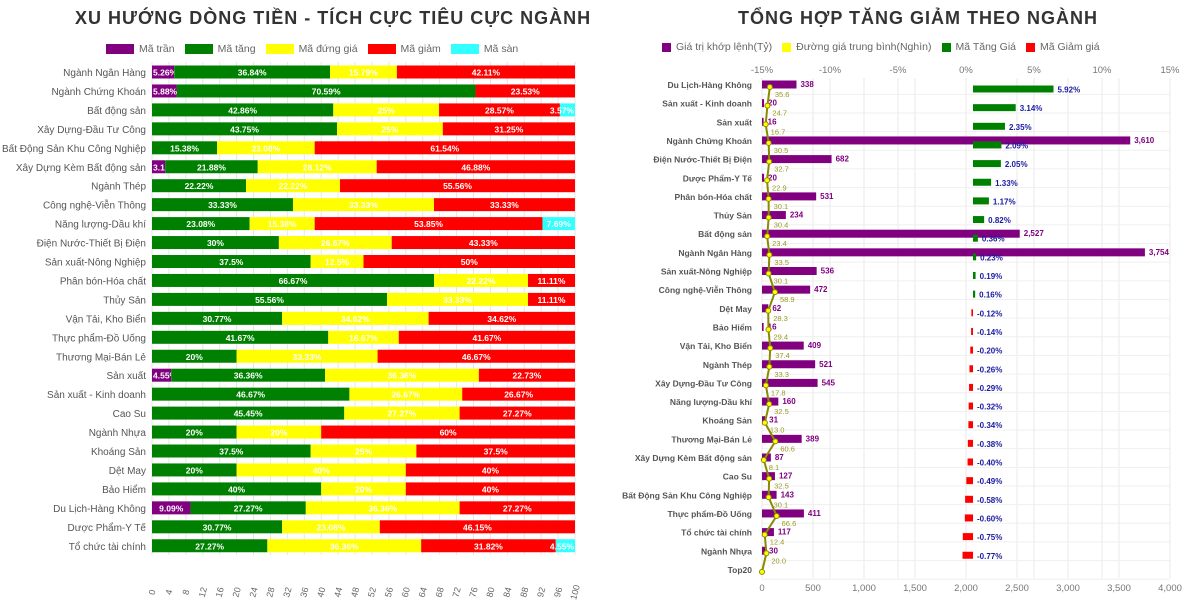  Describe the element at coordinates (1102, 70) in the screenshot. I see `top-axis-tick-label: 10%` at that location.